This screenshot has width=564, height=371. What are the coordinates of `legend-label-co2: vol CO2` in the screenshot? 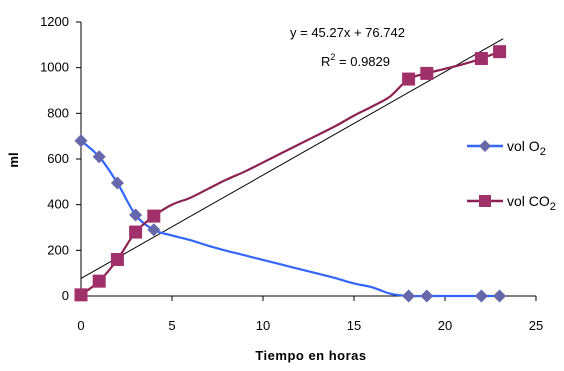 It's located at (531, 203).